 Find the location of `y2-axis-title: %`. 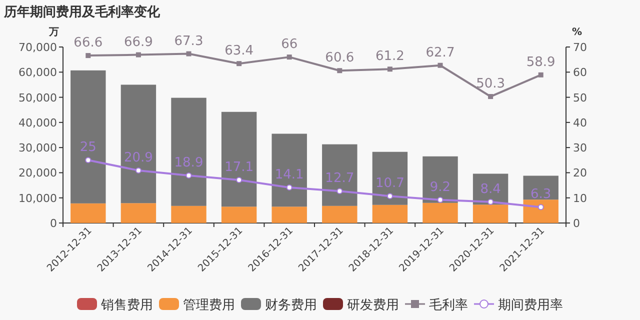

y2-axis-title: % is located at coordinates (577, 32).